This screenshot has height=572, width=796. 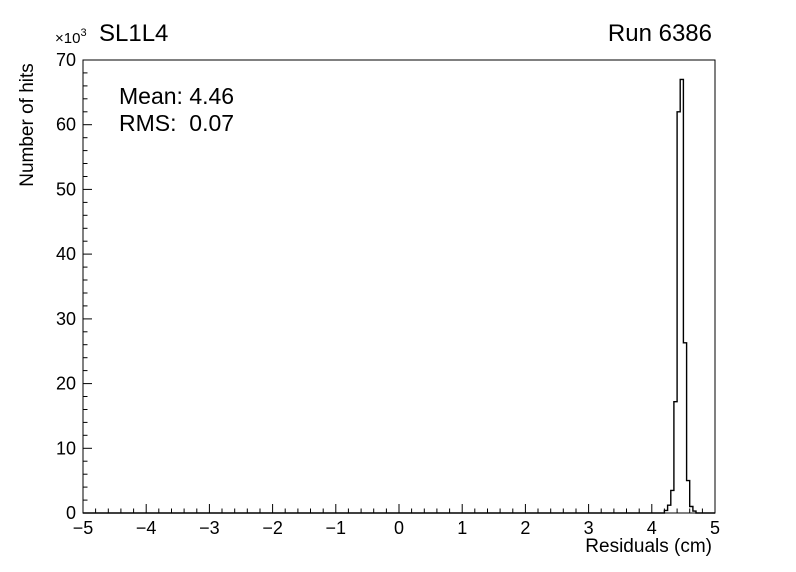 I want to click on x-tick-label: 1, so click(x=462, y=528).